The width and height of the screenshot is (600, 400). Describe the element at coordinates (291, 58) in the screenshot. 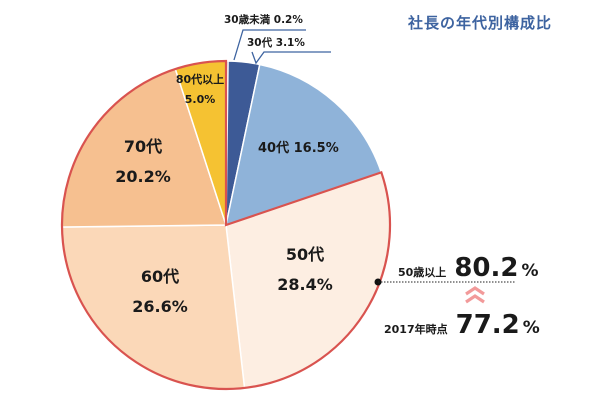

I see `callout-line-30s` at that location.